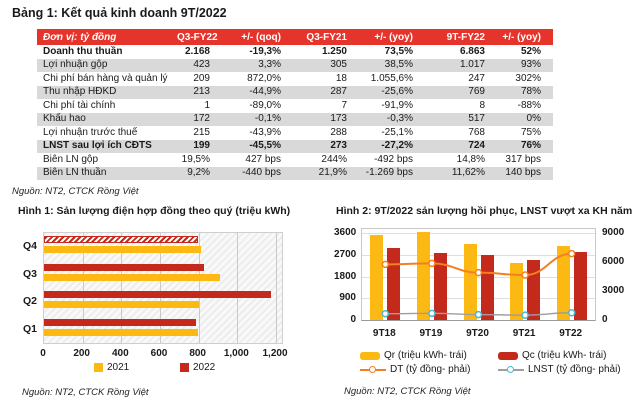  Describe the element at coordinates (529, 105) in the screenshot. I see `row-value: -88%` at that location.